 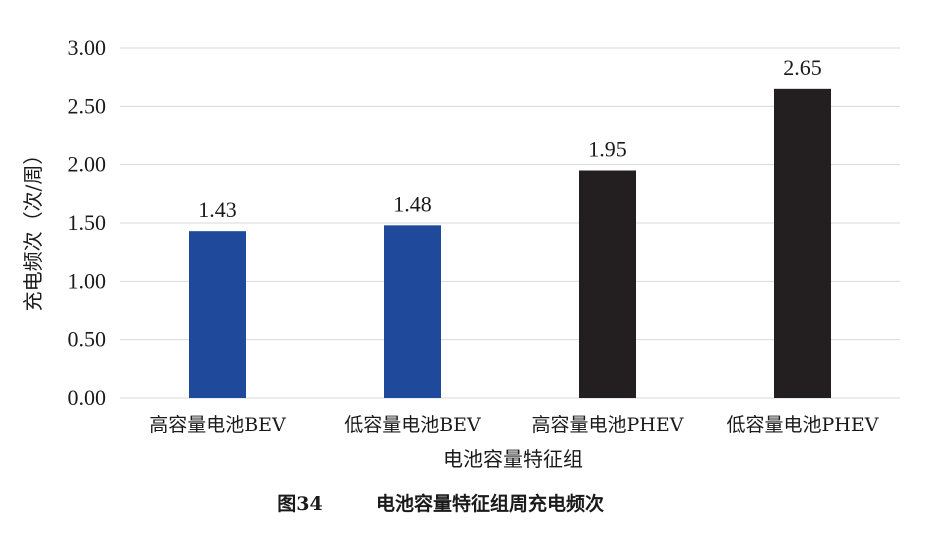 I want to click on caption-number: 图34, so click(x=299, y=504).